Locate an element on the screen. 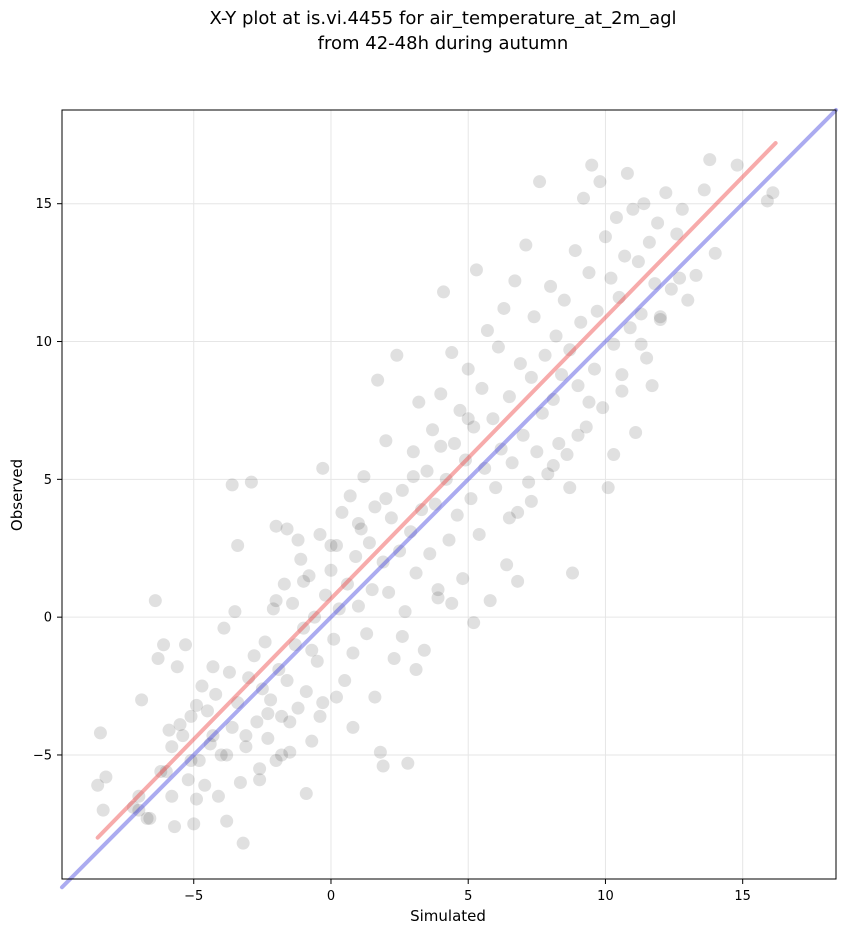 The width and height of the screenshot is (845, 938). x-axis-label: Simulated is located at coordinates (448, 916).